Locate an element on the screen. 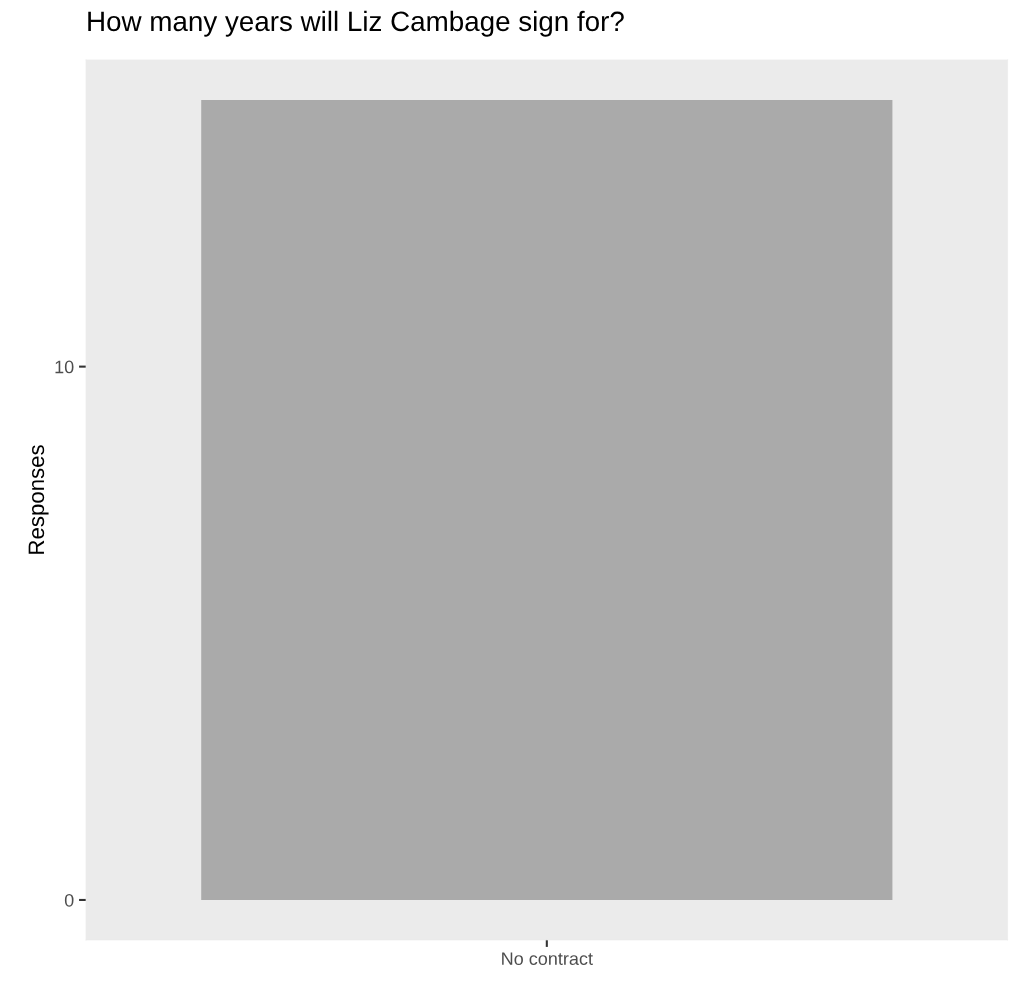 The width and height of the screenshot is (1024, 991). y-tick-label: 0 is located at coordinates (69, 900).